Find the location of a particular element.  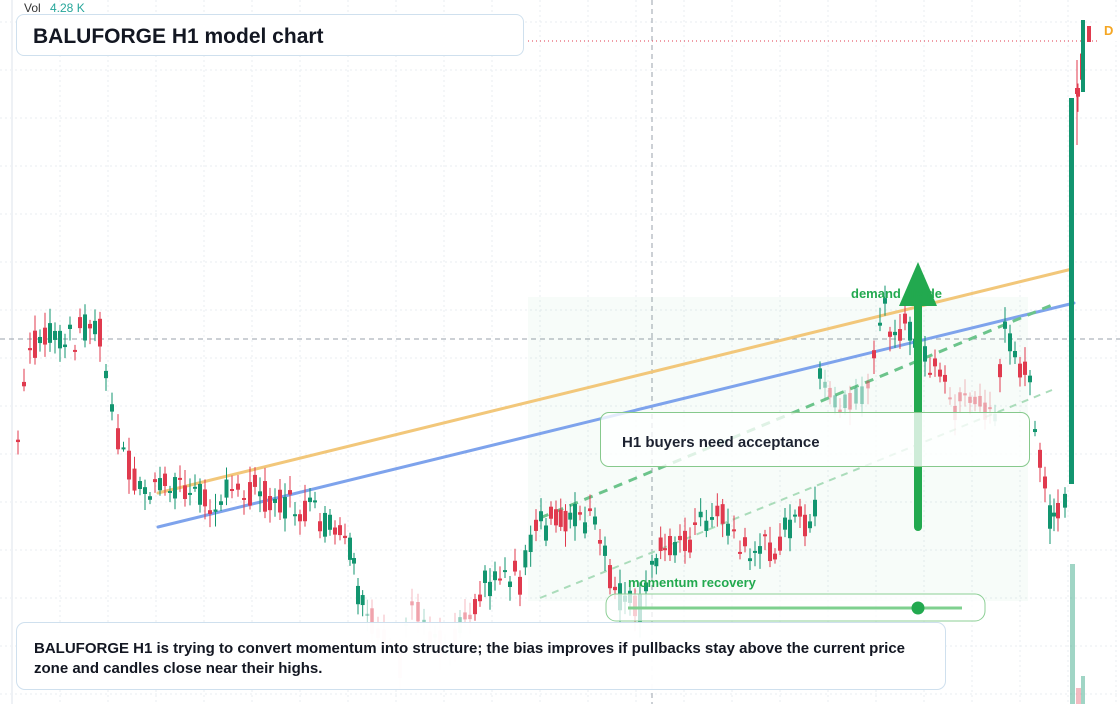

demand-arrow-head is located at coordinates (918, 284).